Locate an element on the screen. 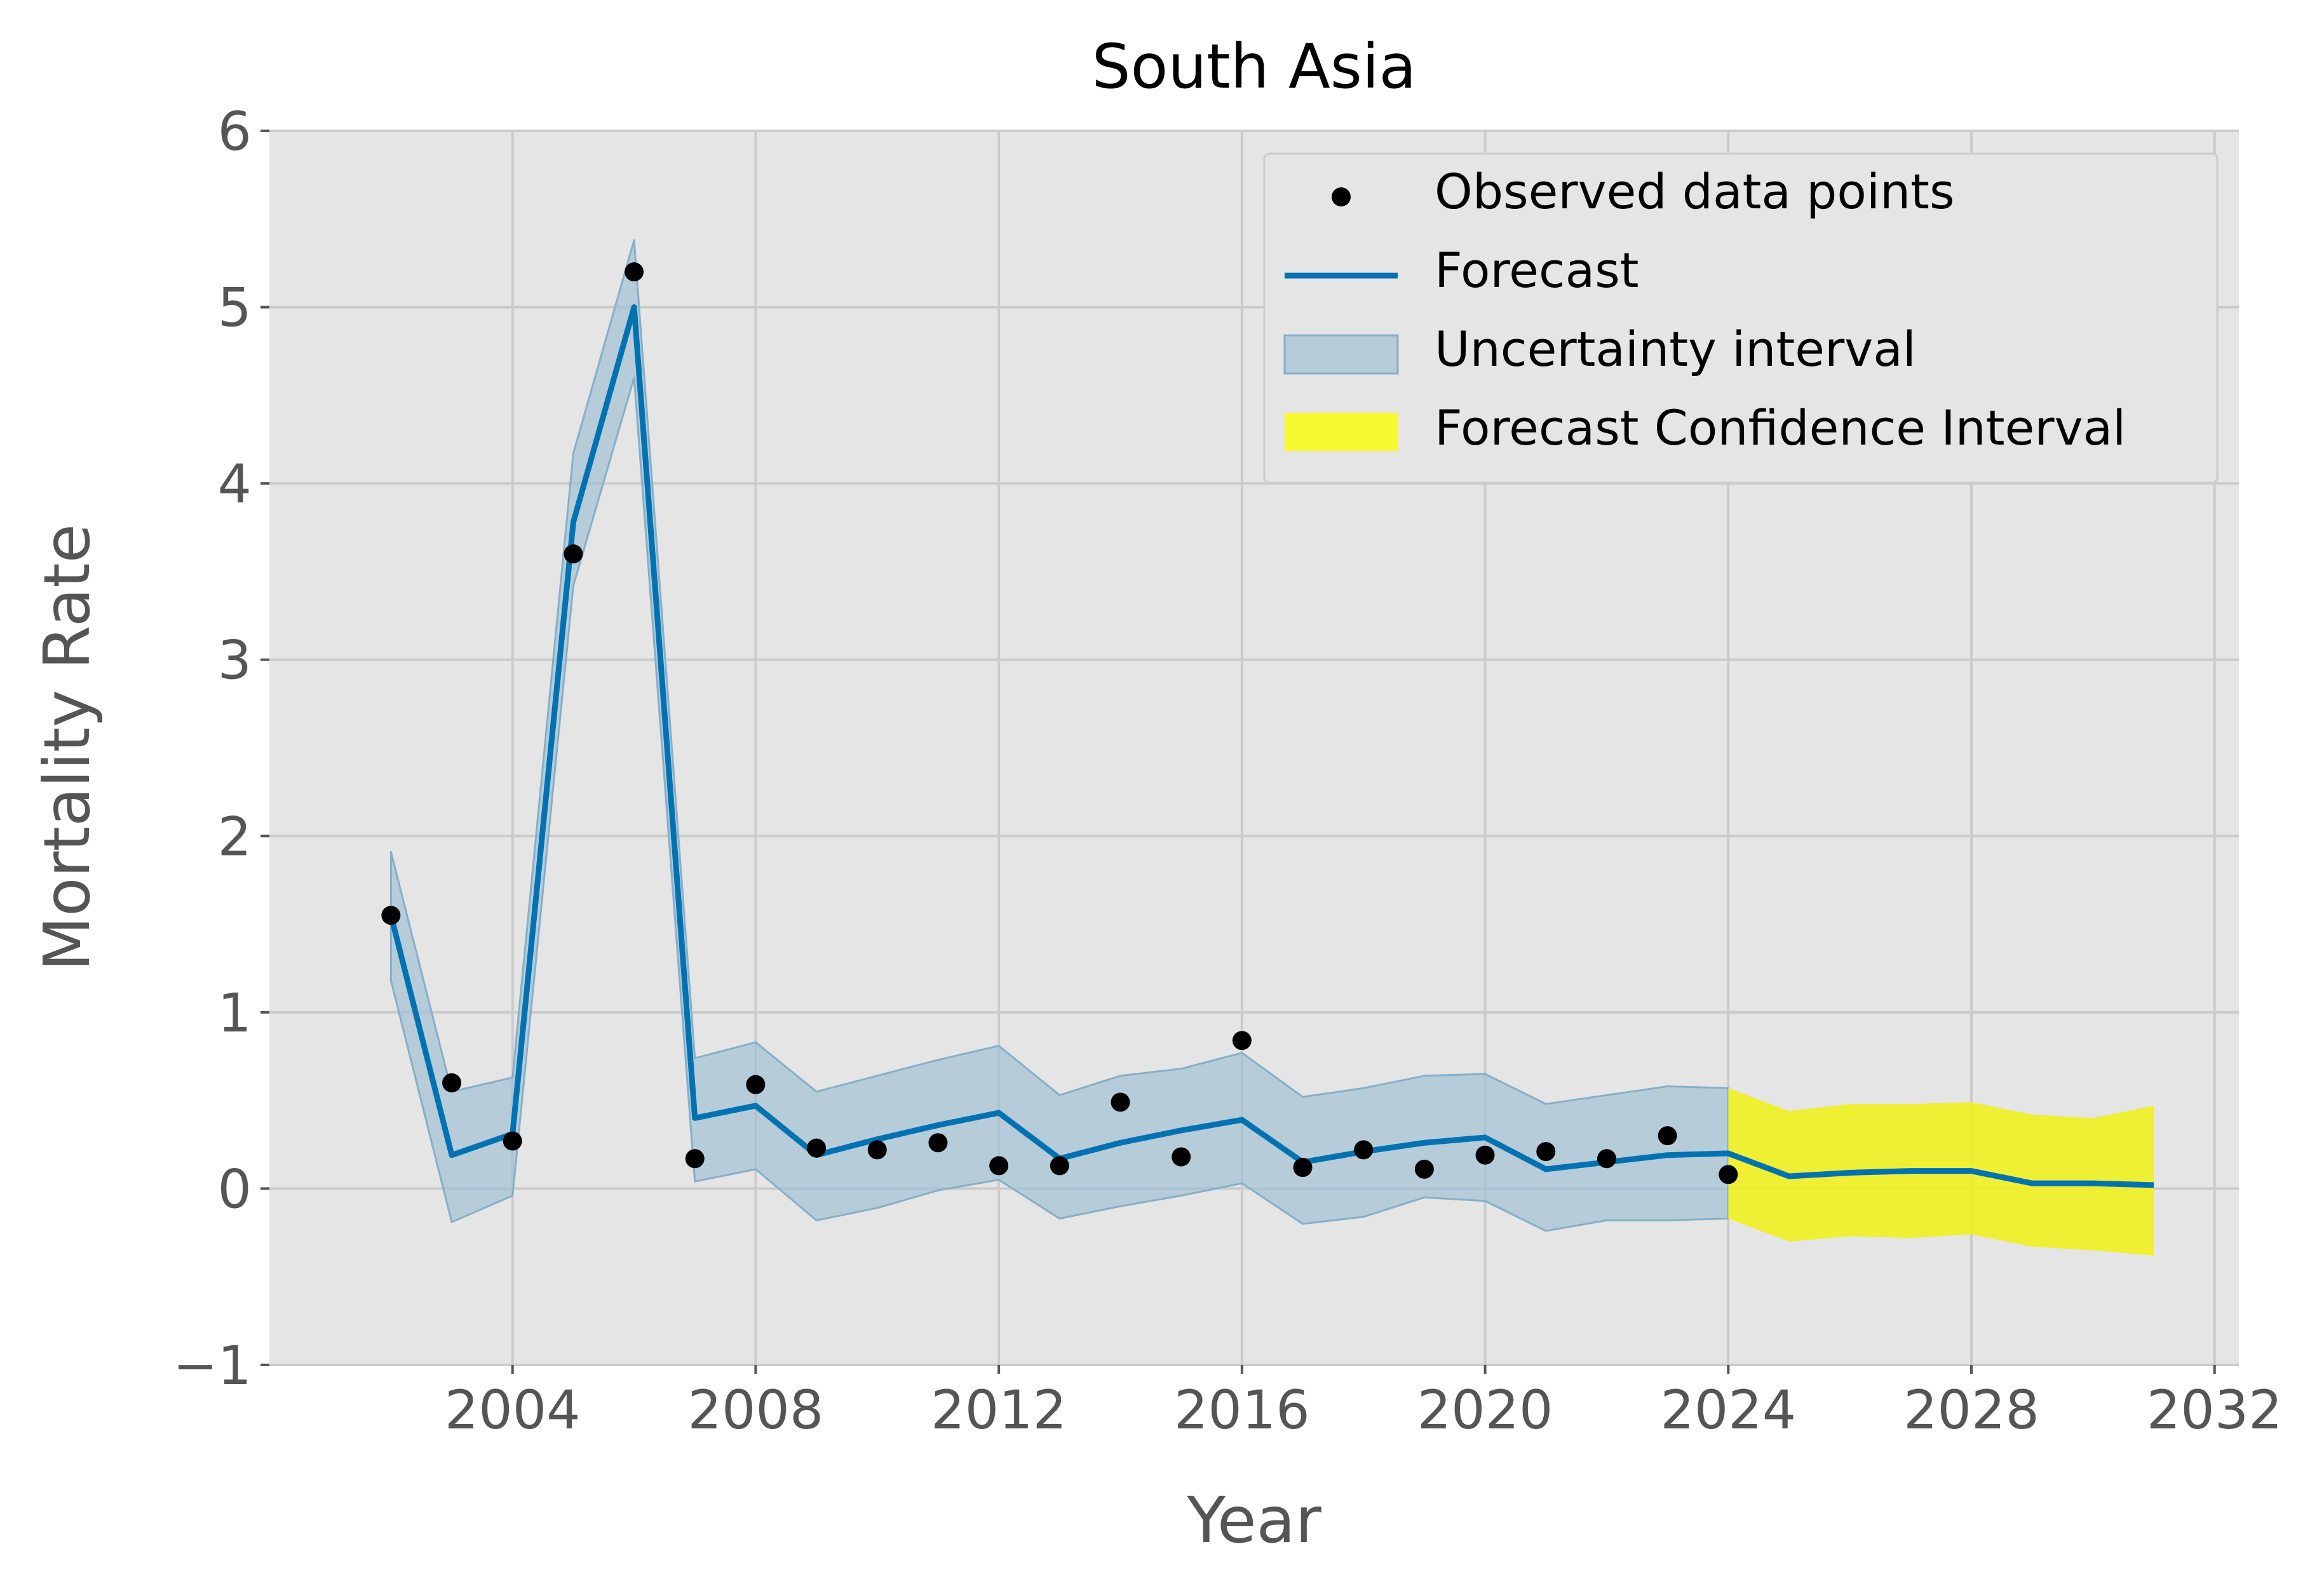 Image resolution: width=2324 pixels, height=1591 pixels. y-tick-label: 1 is located at coordinates (235, 1013).